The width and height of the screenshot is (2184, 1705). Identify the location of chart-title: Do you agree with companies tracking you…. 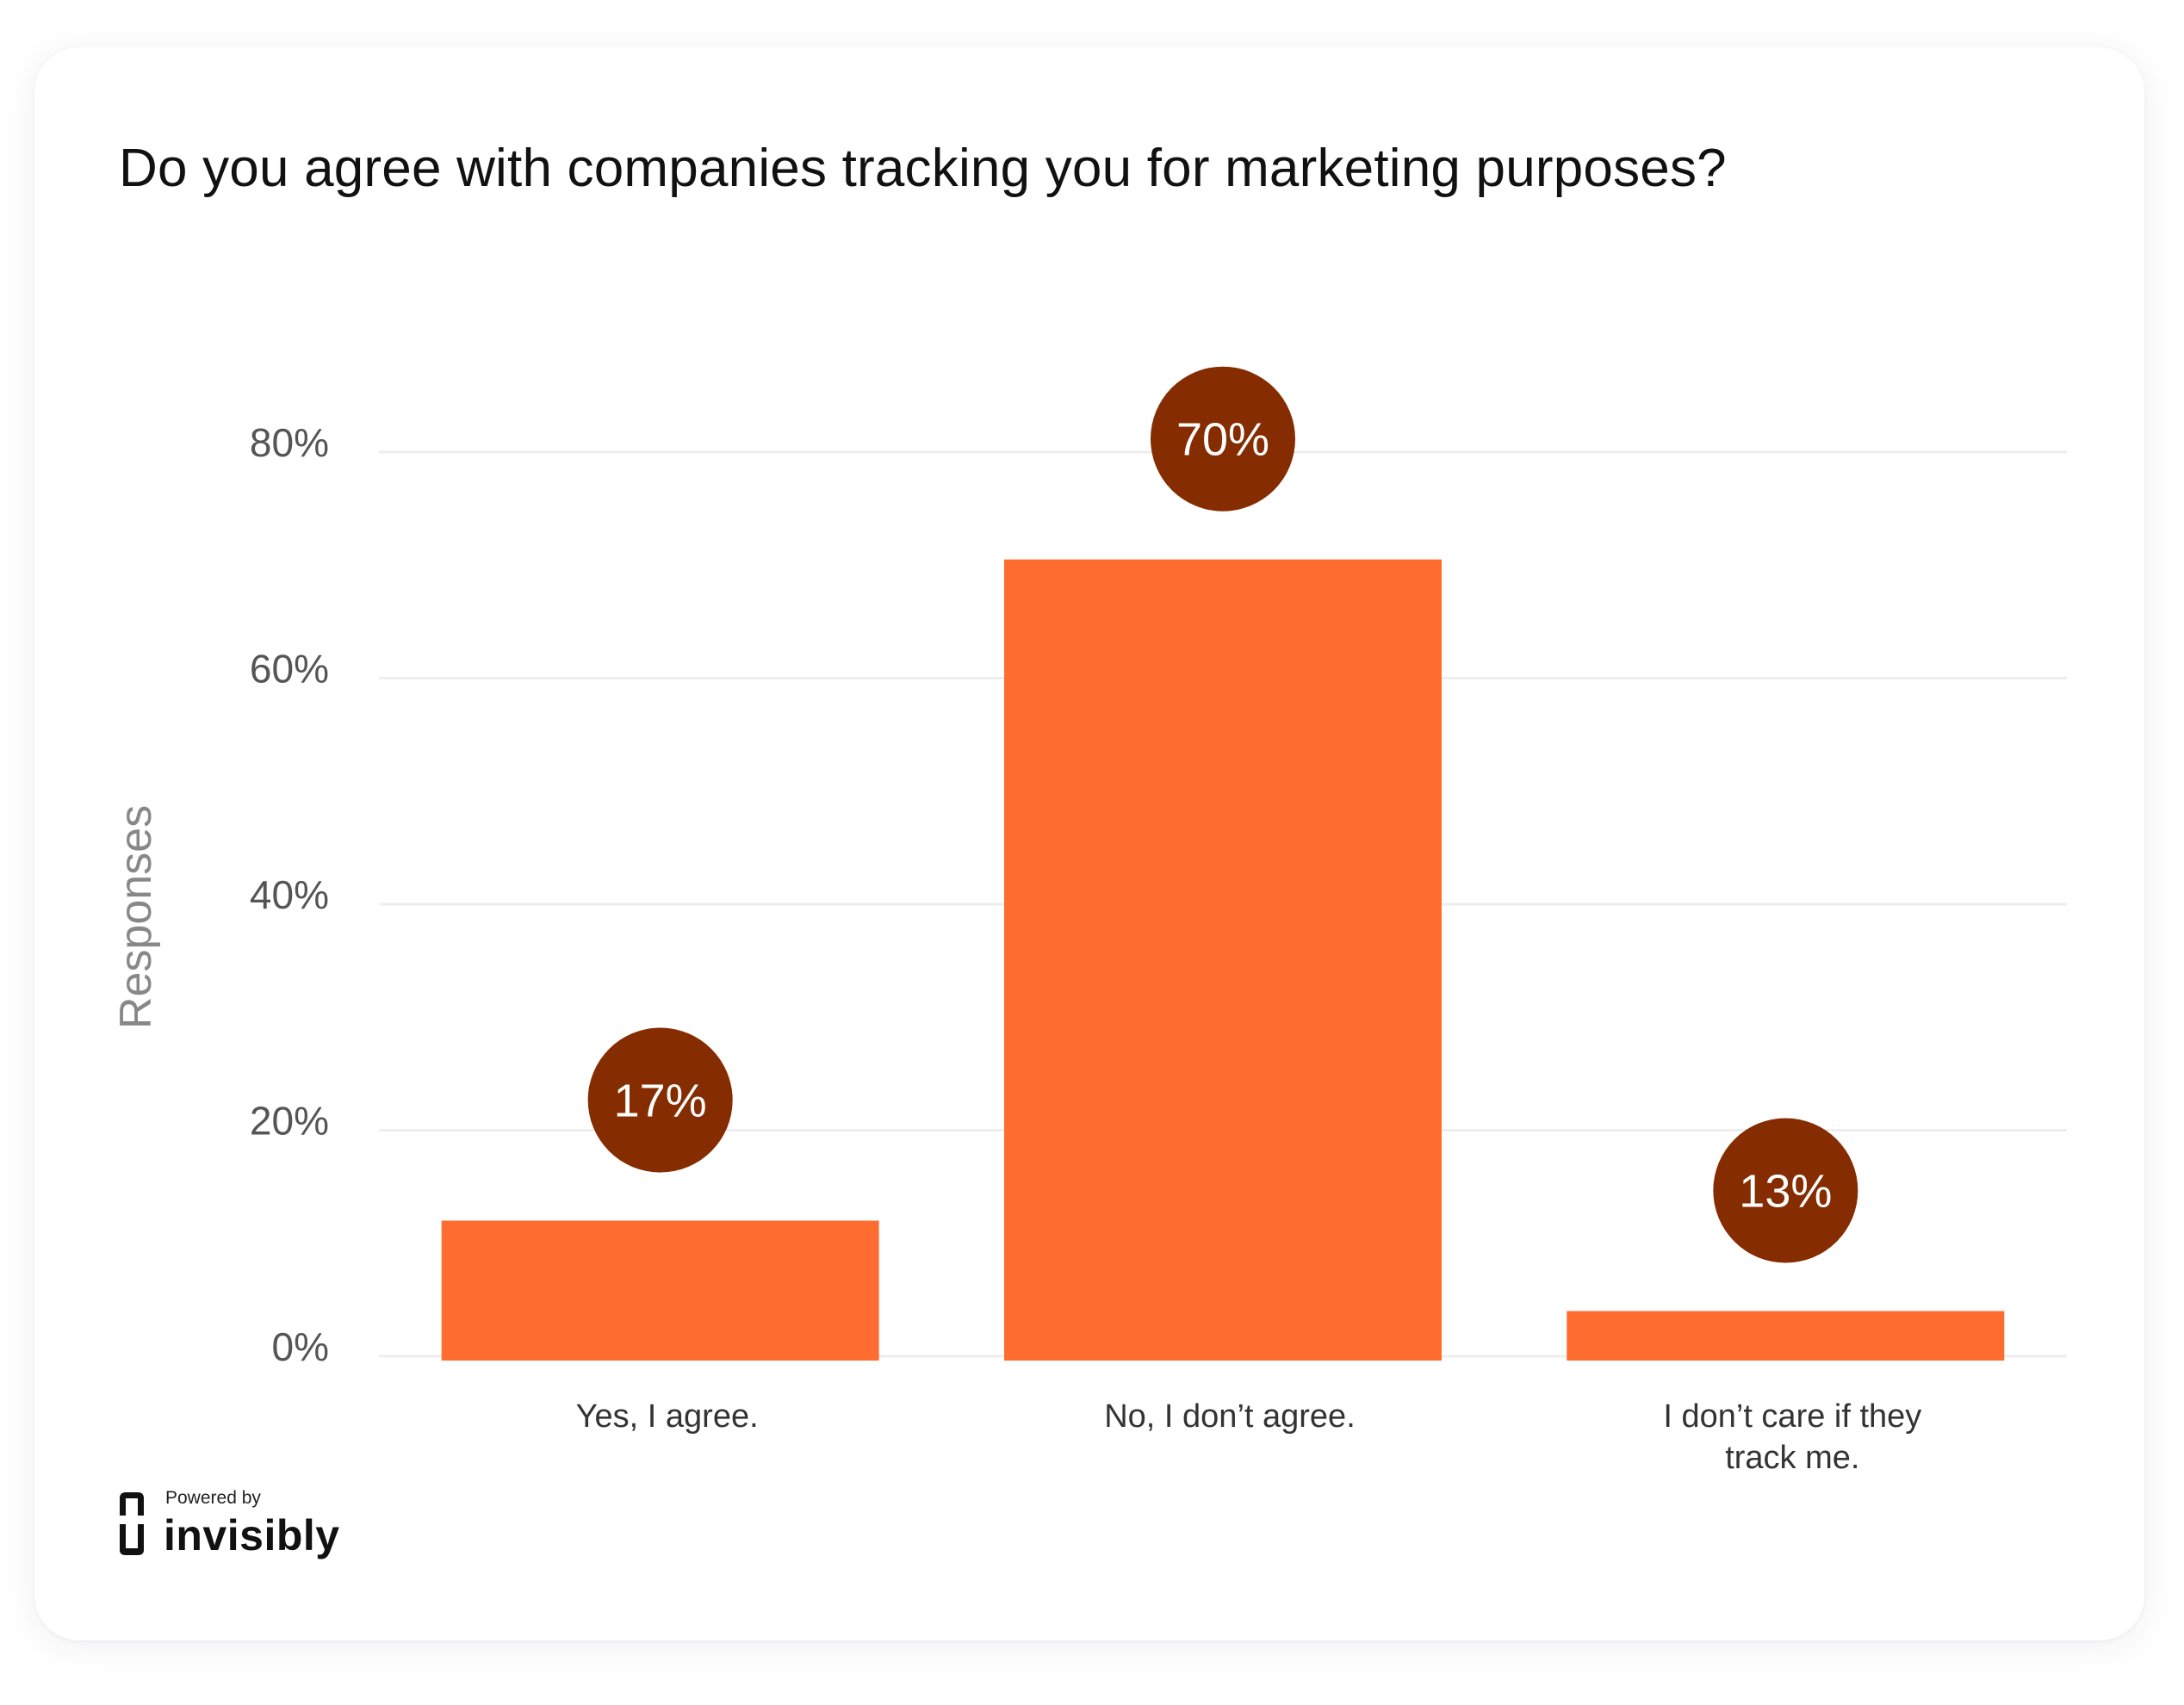
(923, 169).